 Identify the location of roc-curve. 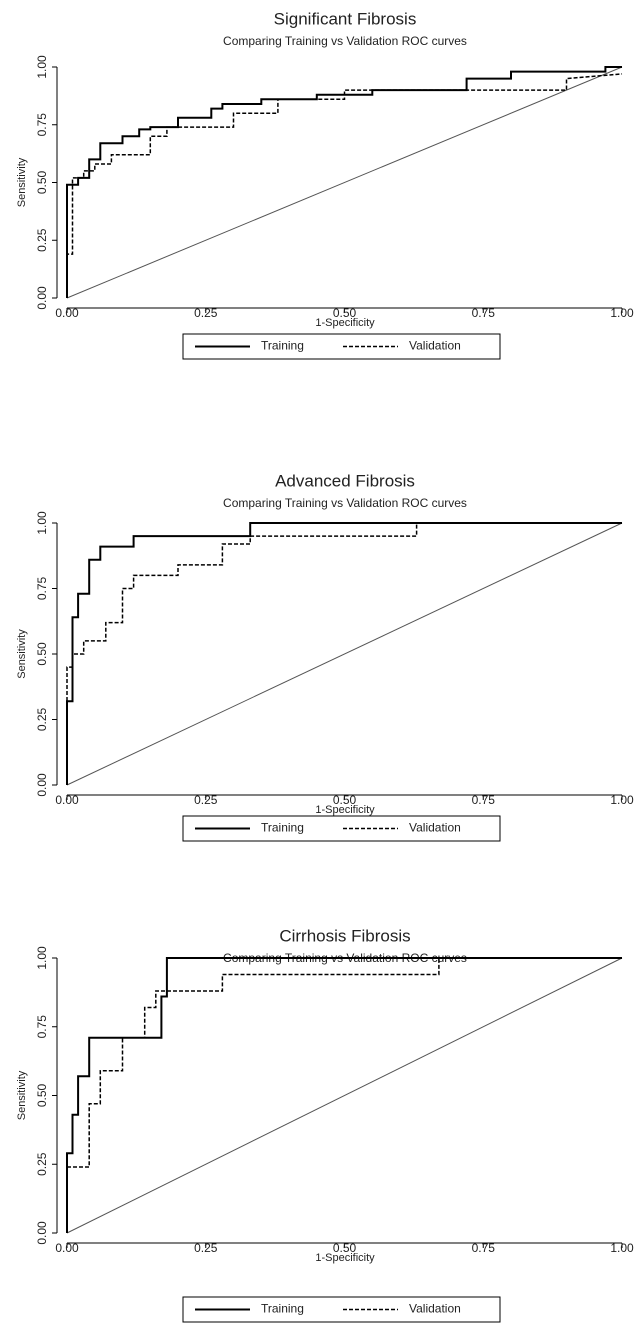
(344, 185).